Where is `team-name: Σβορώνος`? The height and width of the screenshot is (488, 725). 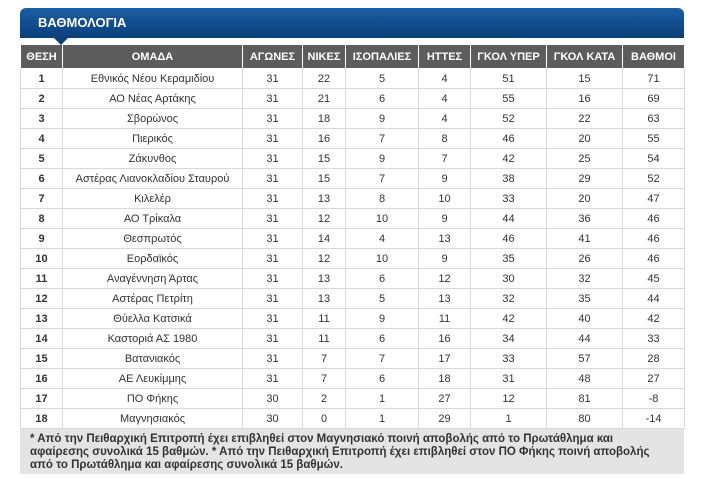
team-name: Σβορώνος is located at coordinates (152, 118).